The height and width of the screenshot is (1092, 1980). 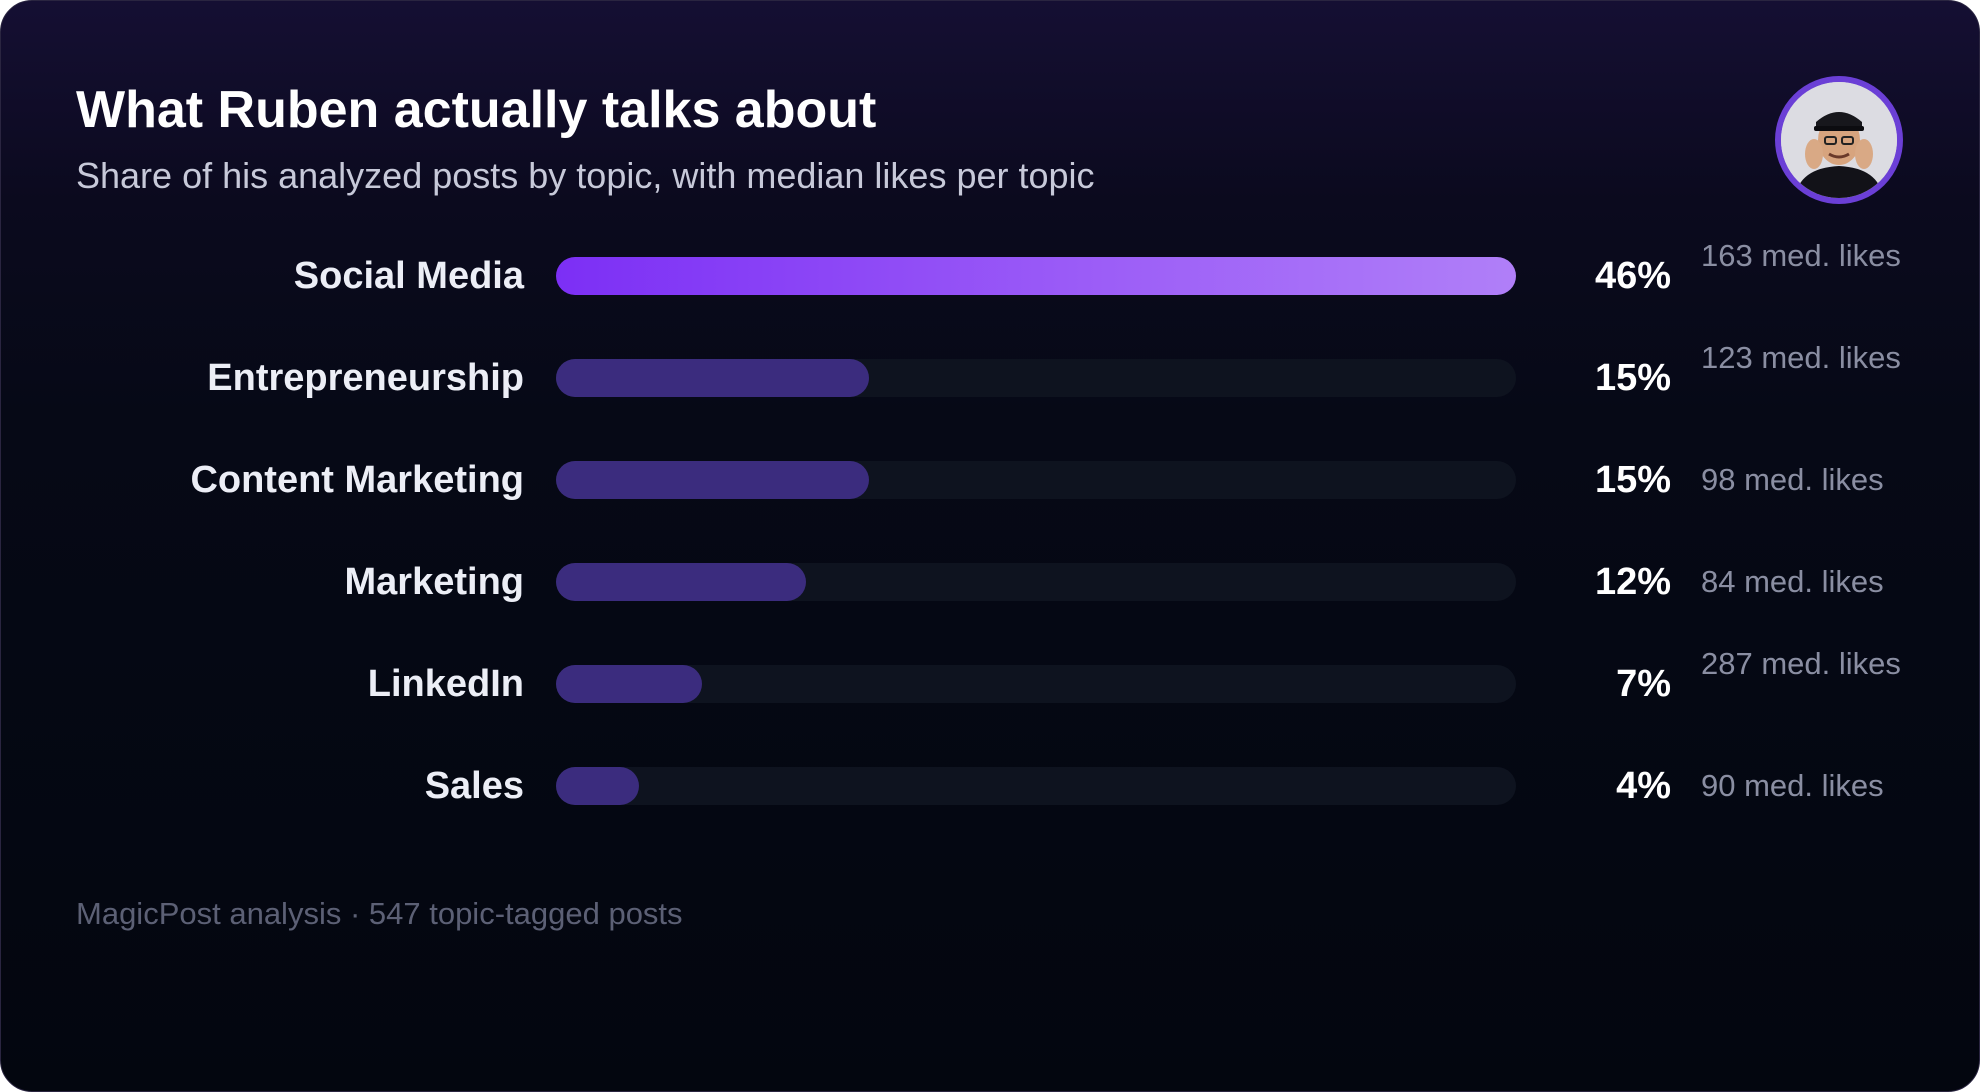 What do you see at coordinates (1801, 357) in the screenshot?
I see `median-likes-label: 123 med. likes` at bounding box center [1801, 357].